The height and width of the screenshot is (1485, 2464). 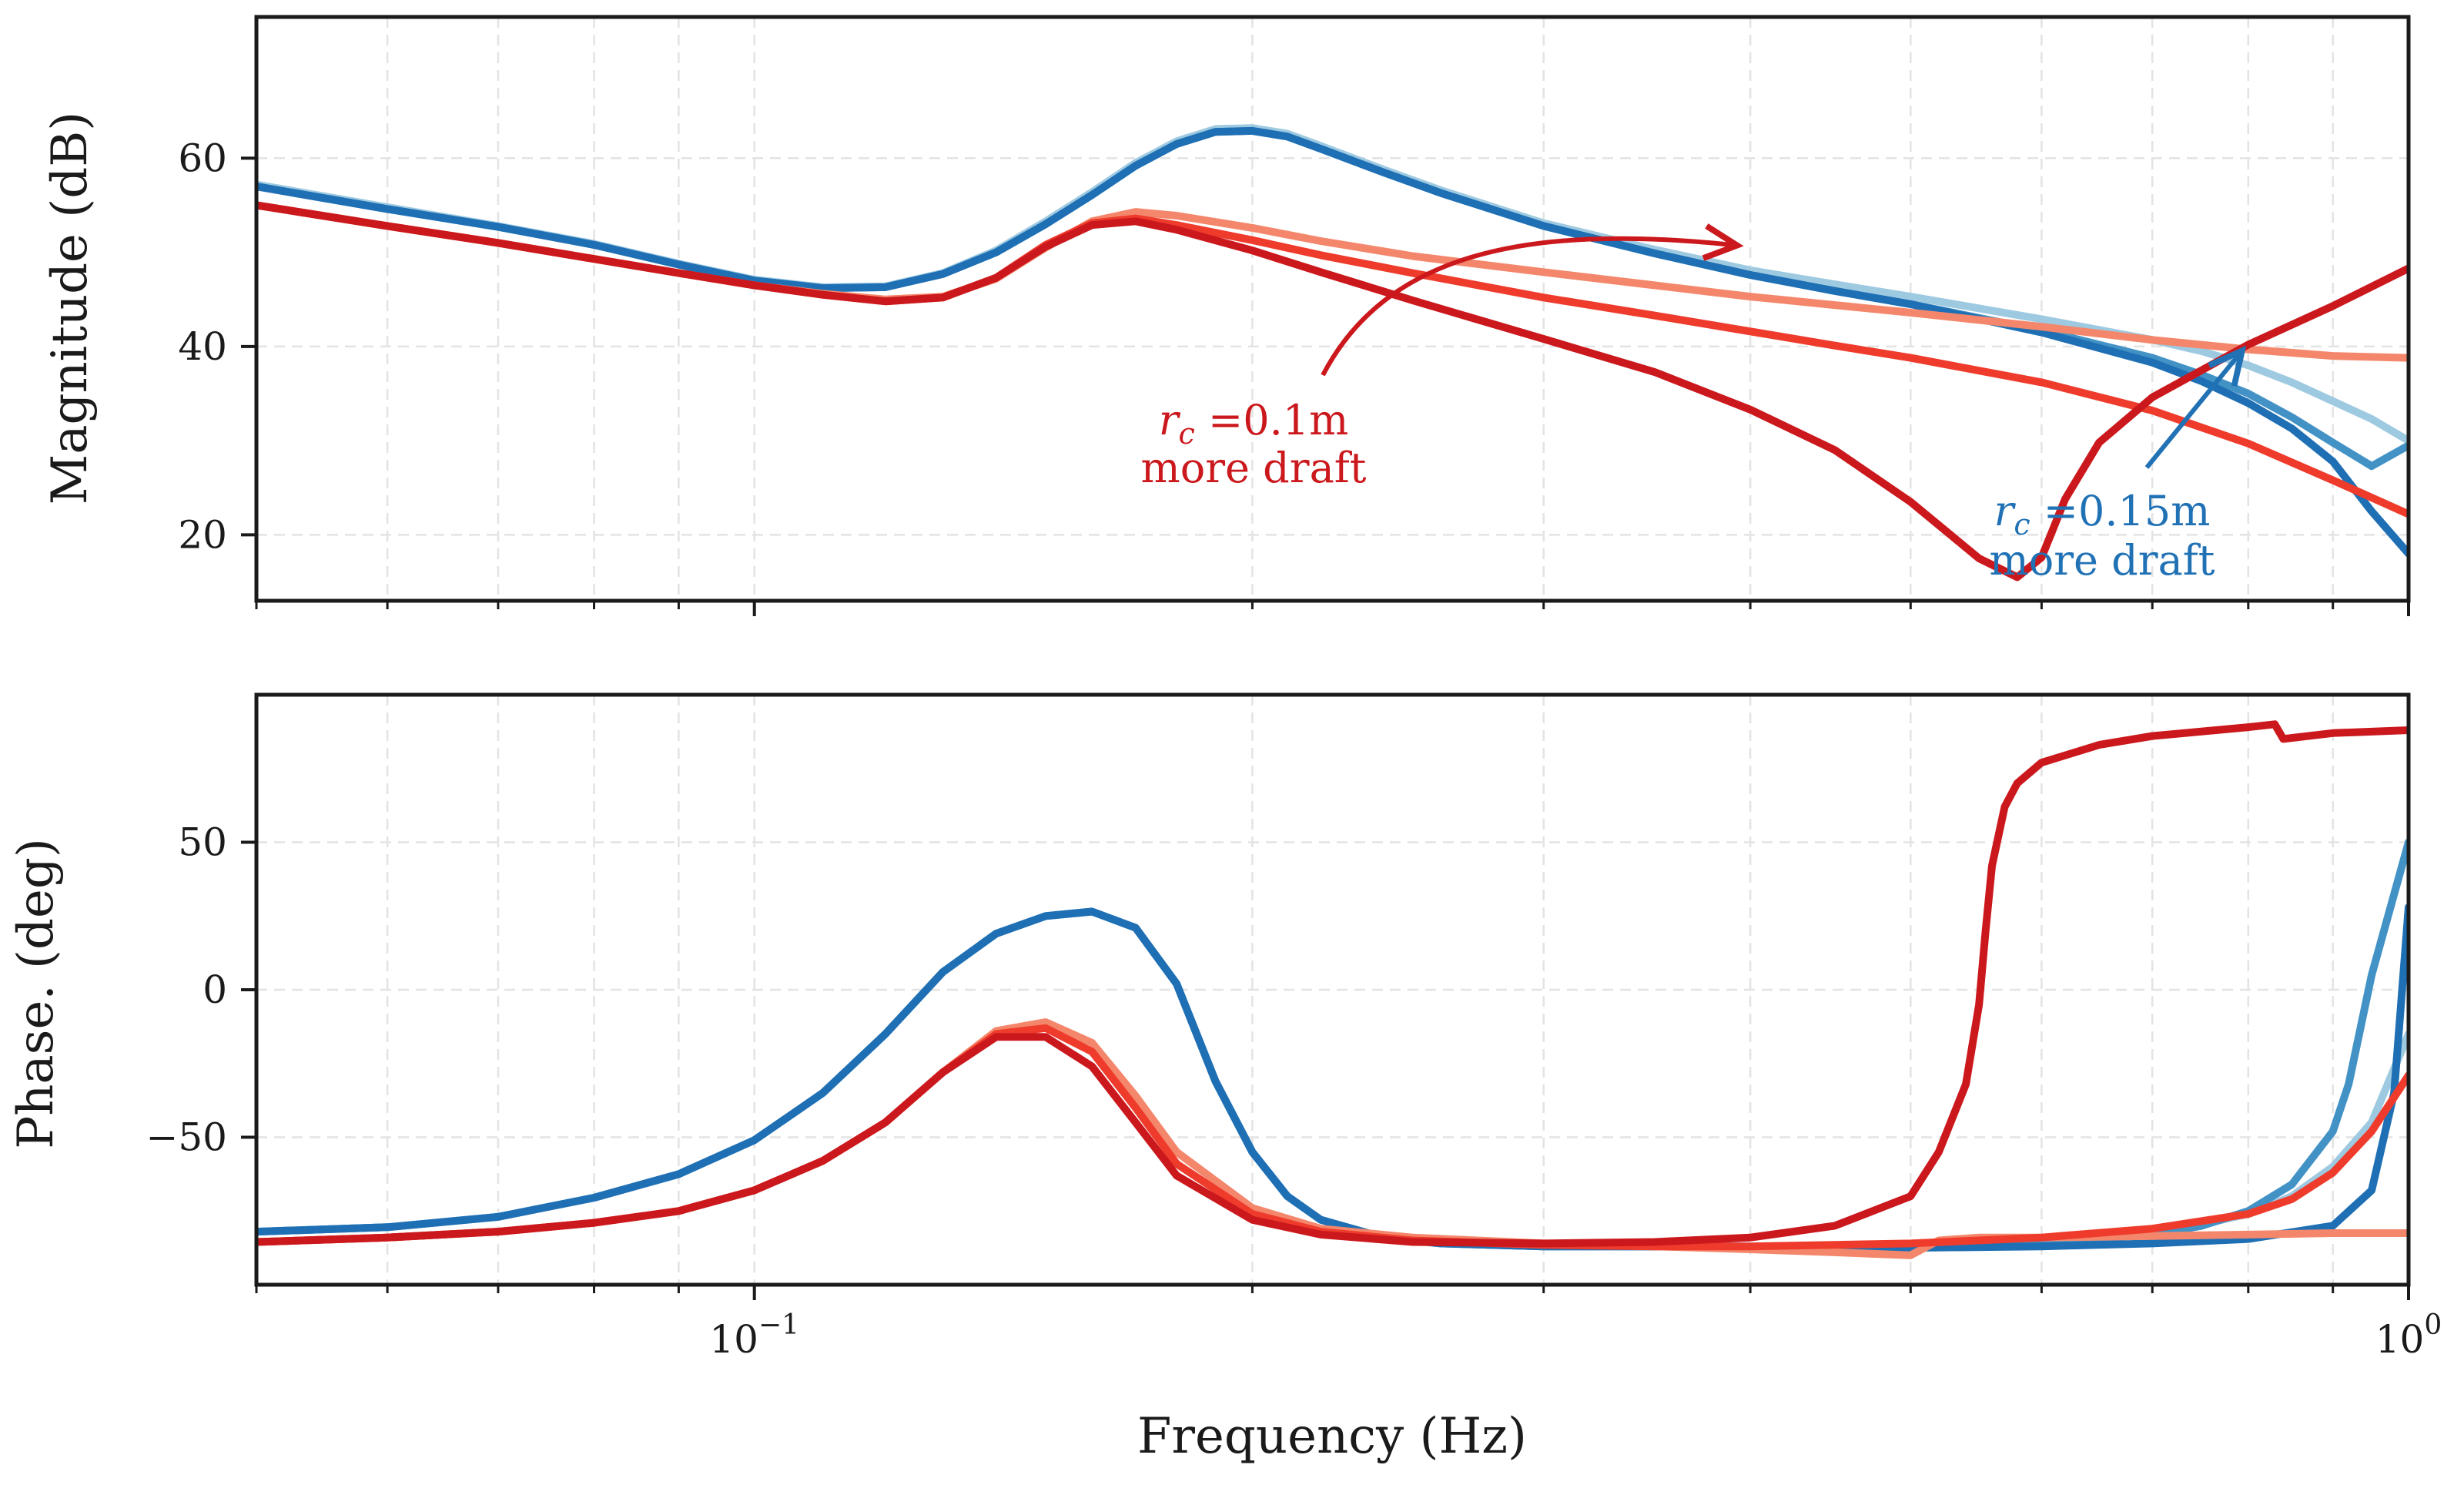 What do you see at coordinates (1532, 300) in the screenshot?
I see `annotation-arrow-red` at bounding box center [1532, 300].